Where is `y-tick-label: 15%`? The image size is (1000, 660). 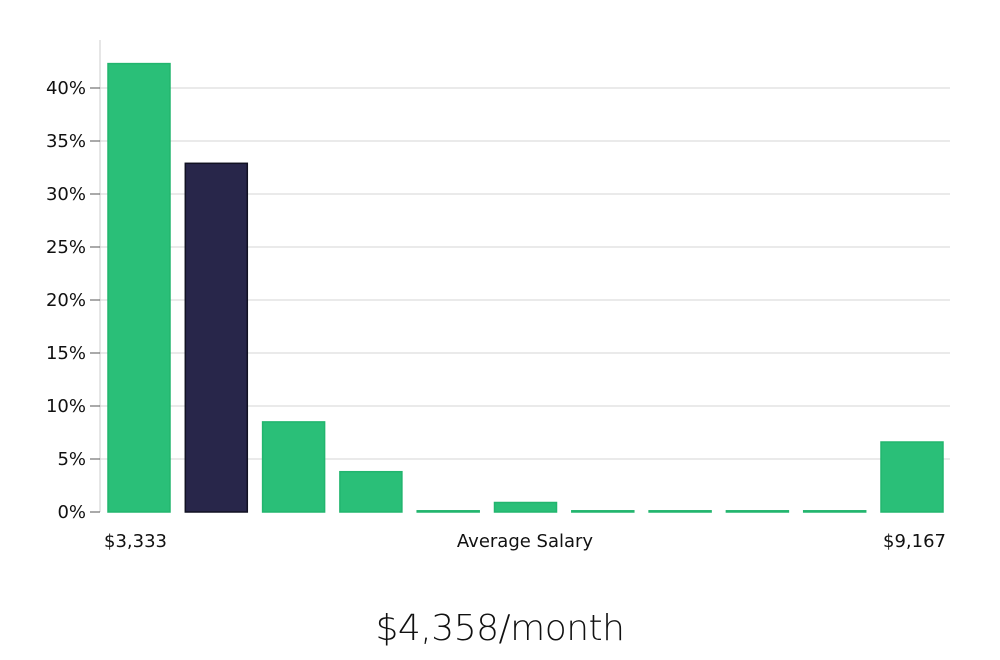
y-tick-label: 15% is located at coordinates (66, 353).